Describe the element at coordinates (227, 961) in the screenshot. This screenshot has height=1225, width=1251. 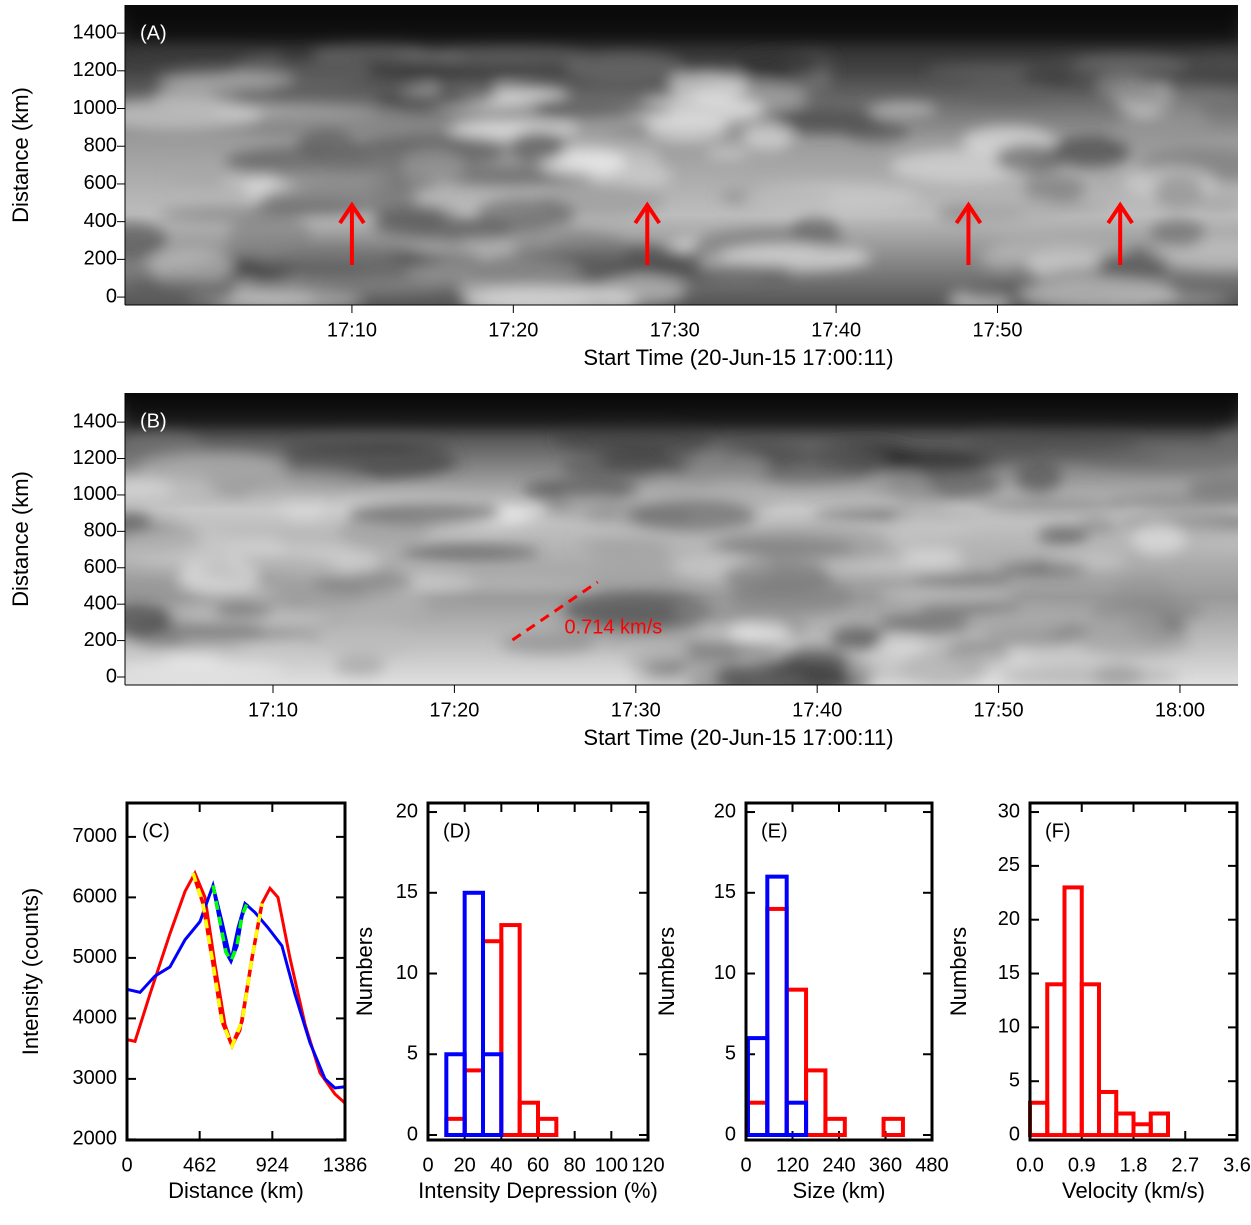
I see `fit-curve` at that location.